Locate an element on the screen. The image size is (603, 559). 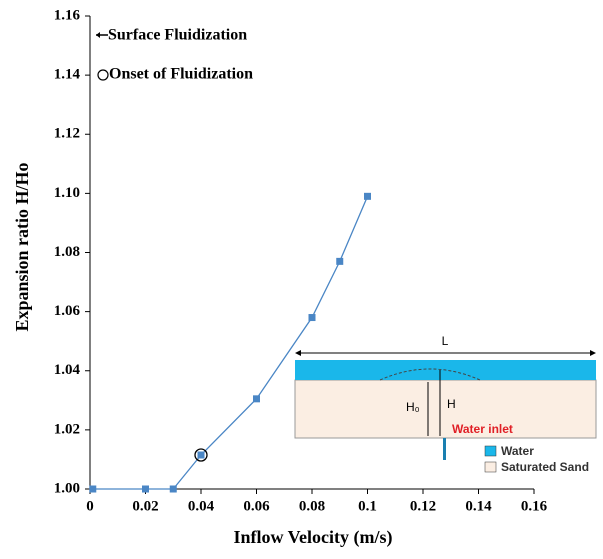
y-tick-label: 1.16 is located at coordinates (67, 15).